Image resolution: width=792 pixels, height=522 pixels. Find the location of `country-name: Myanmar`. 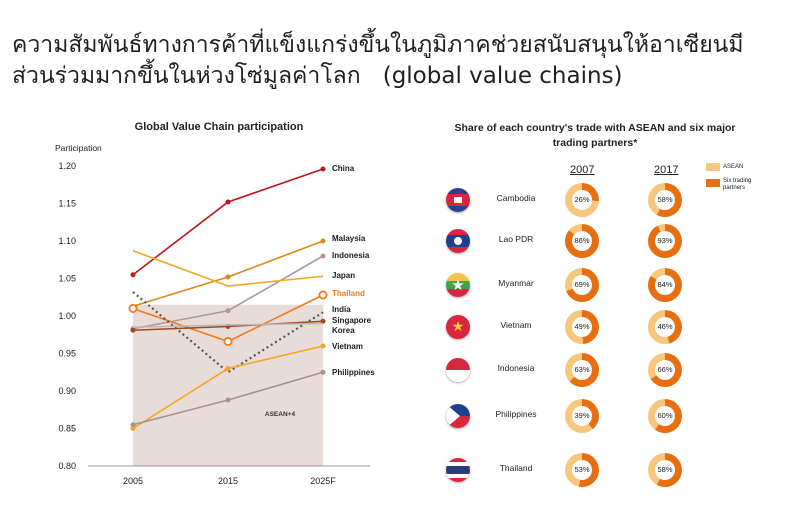

country-name: Myanmar is located at coordinates (516, 283).